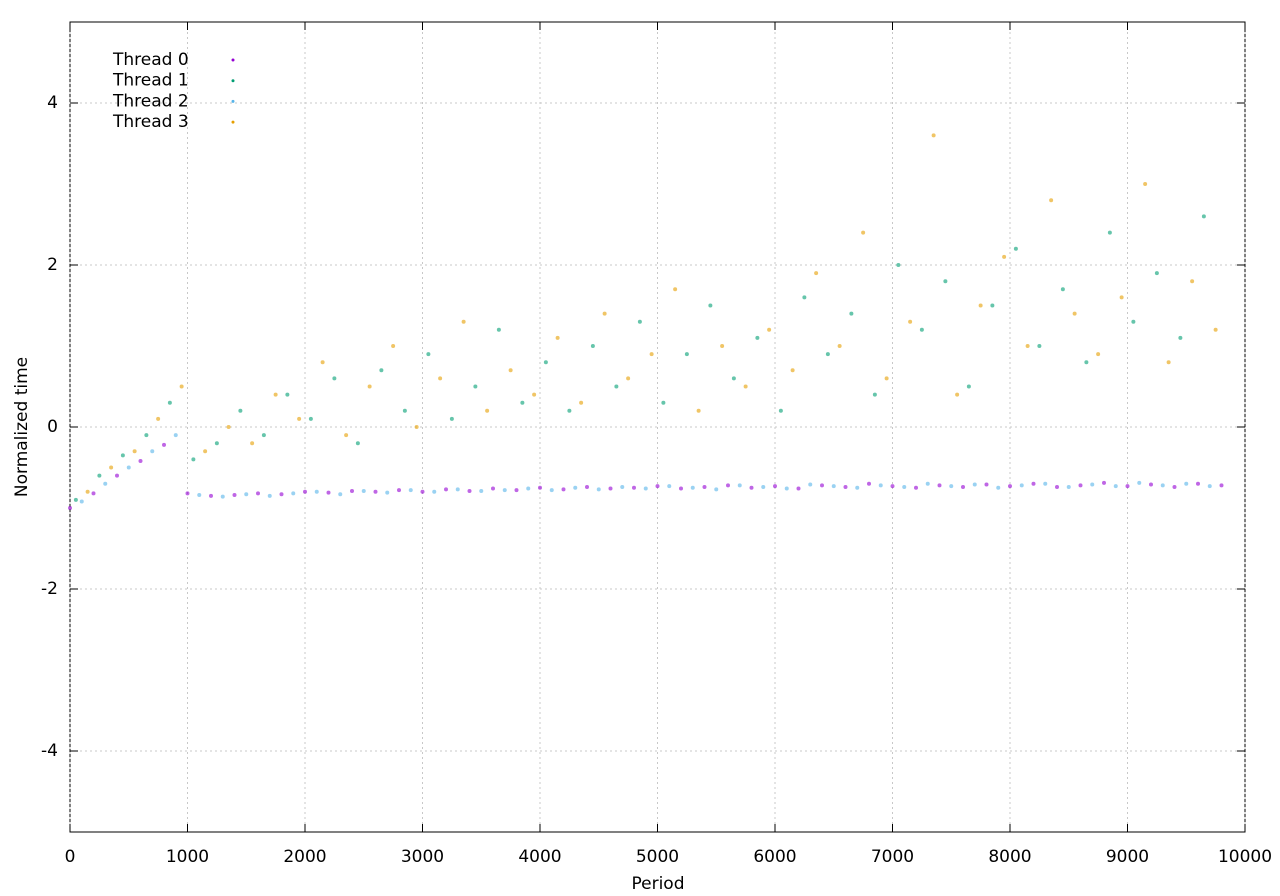  Describe the element at coordinates (187, 857) in the screenshot. I see `x-tick-label: 1000` at that location.